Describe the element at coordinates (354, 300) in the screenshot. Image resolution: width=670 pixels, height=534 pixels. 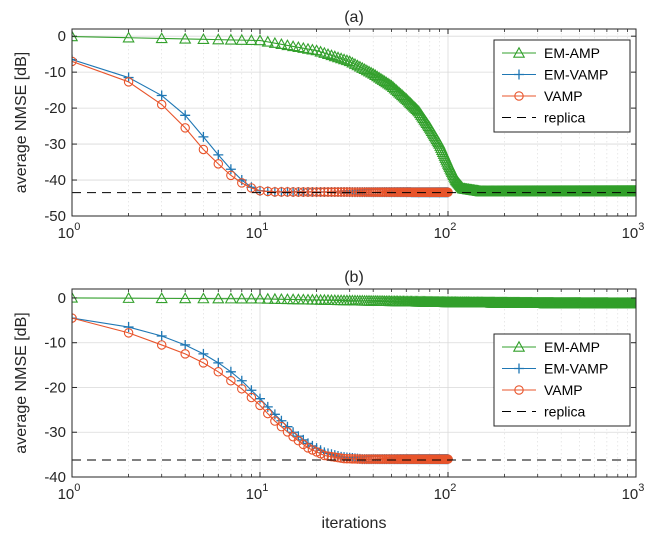
I see `series-em-amp` at that location.